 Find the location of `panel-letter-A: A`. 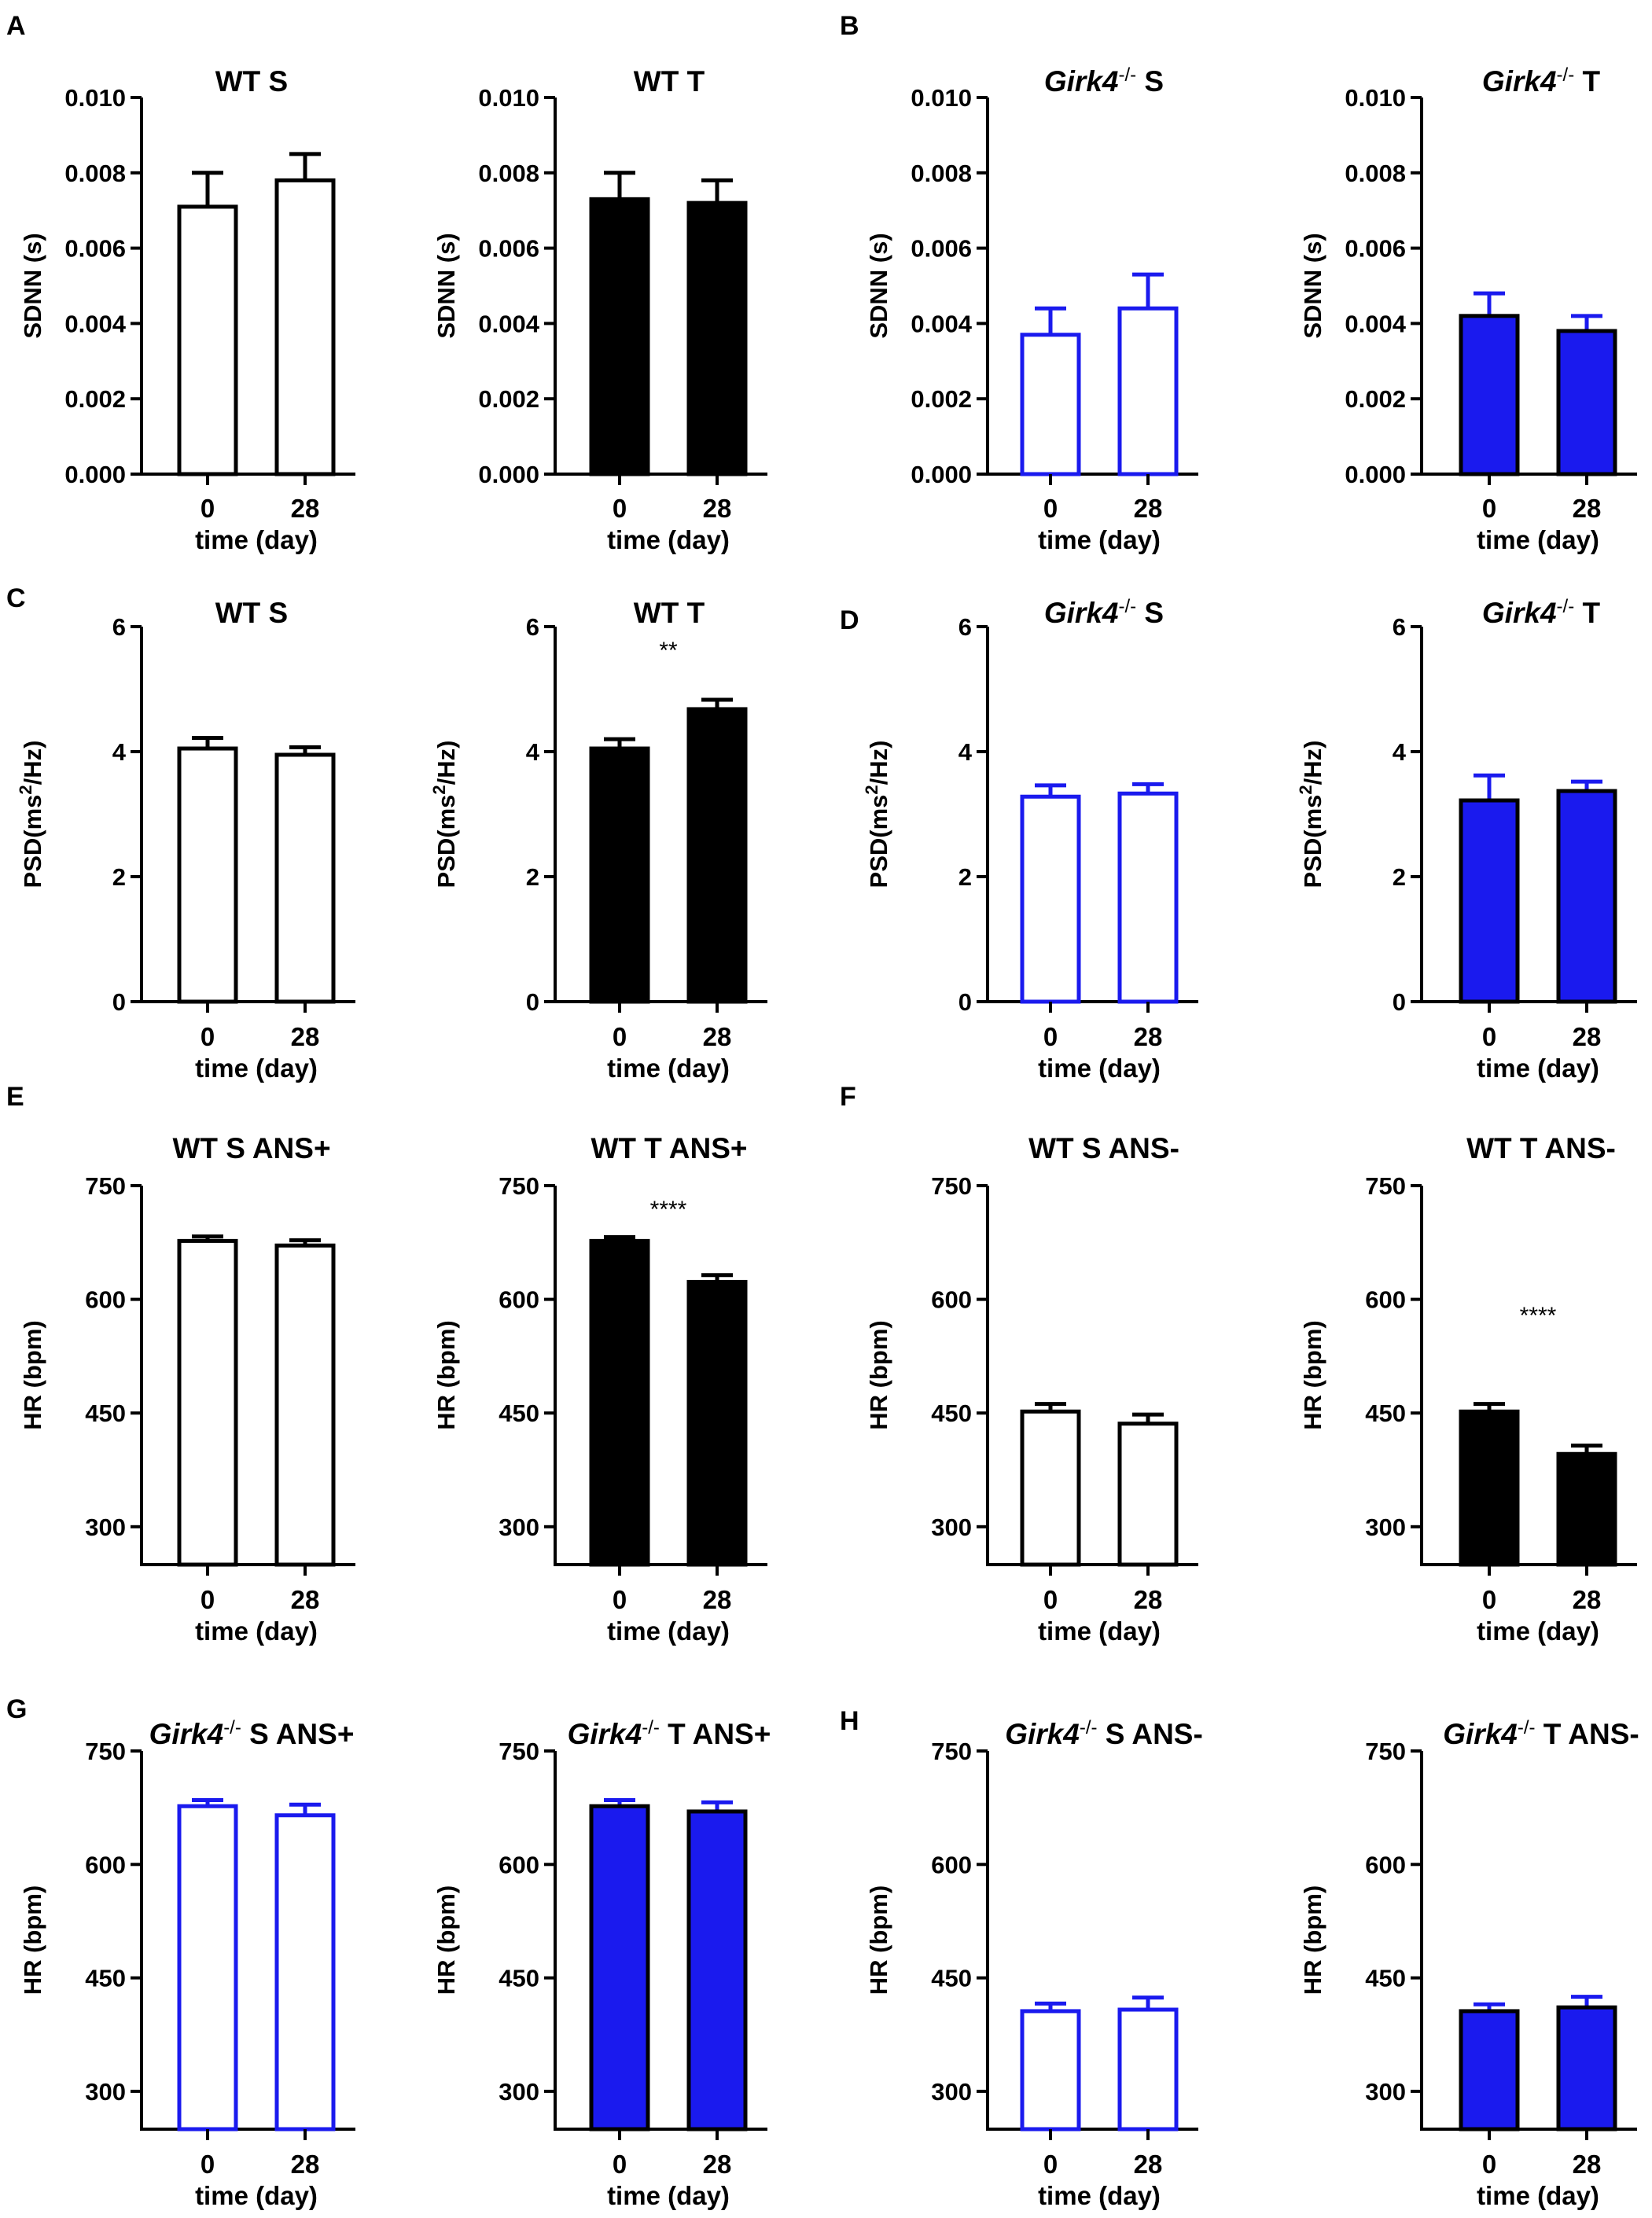

panel-letter-A: A is located at coordinates (16, 26).